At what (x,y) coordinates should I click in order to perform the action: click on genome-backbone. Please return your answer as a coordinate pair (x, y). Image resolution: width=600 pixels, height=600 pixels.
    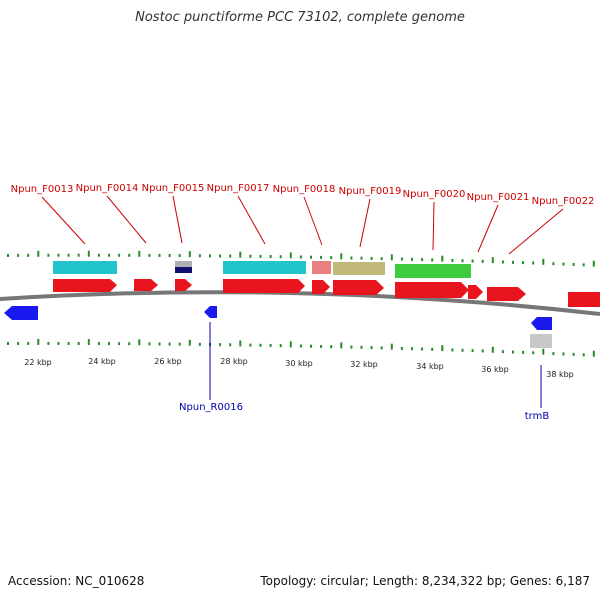
    Looking at the image, I should click on (300, 303).